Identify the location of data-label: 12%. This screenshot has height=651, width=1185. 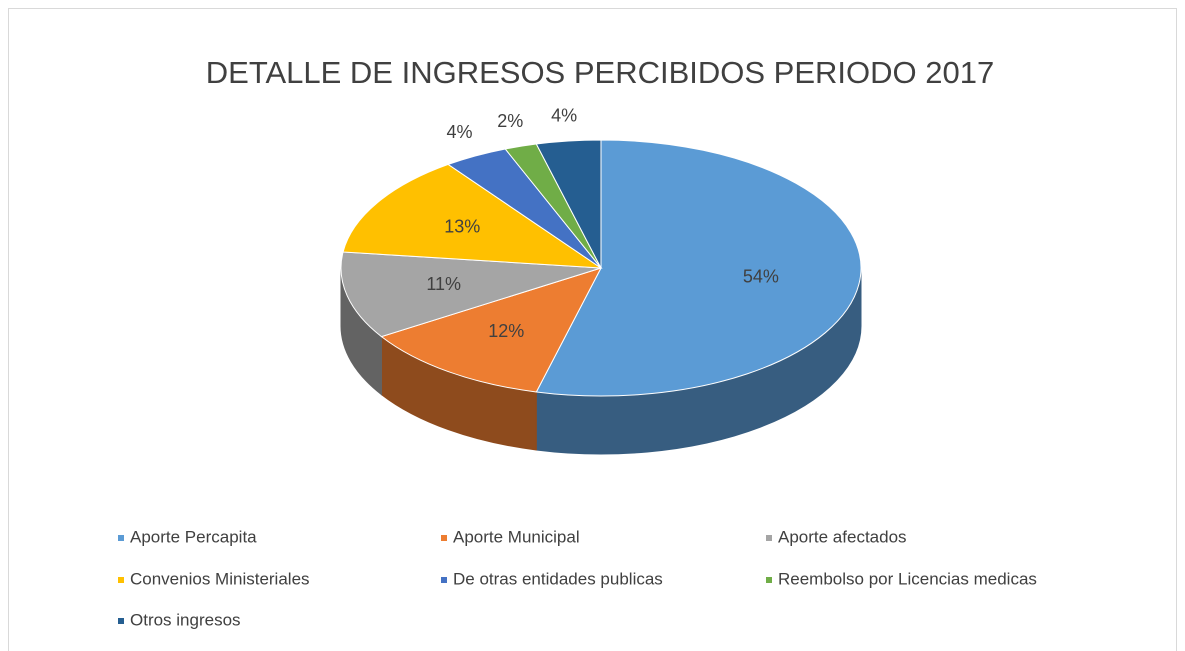
(506, 331).